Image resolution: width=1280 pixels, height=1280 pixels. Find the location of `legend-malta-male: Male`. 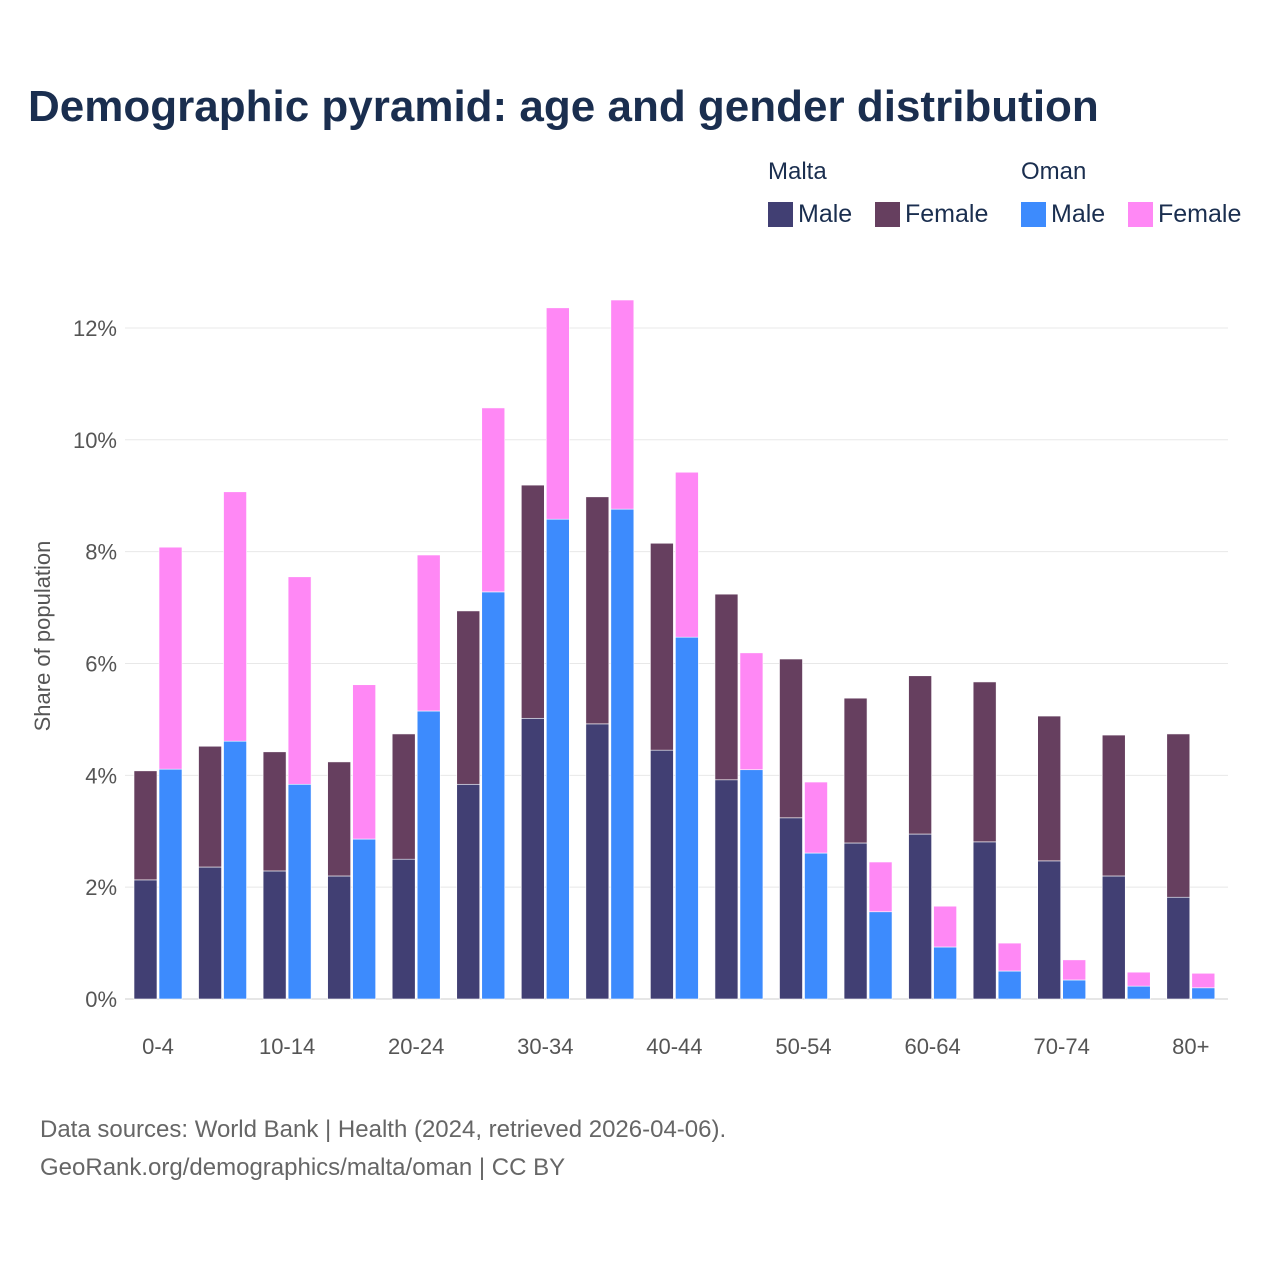

legend-malta-male: Male is located at coordinates (810, 214).